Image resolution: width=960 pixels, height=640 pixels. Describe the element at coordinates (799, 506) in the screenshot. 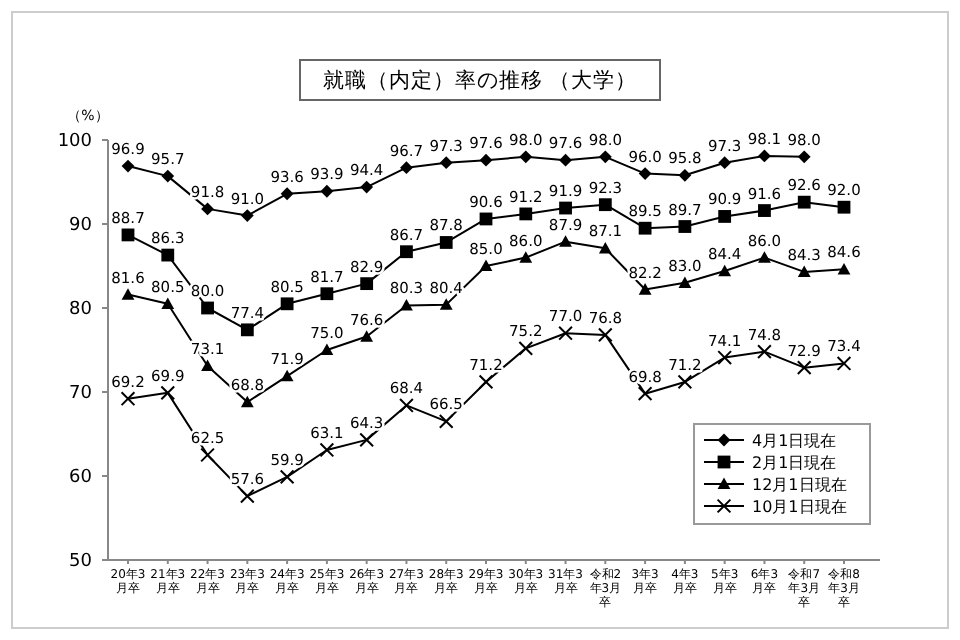

I see `legend-label: 10月1日現在` at that location.